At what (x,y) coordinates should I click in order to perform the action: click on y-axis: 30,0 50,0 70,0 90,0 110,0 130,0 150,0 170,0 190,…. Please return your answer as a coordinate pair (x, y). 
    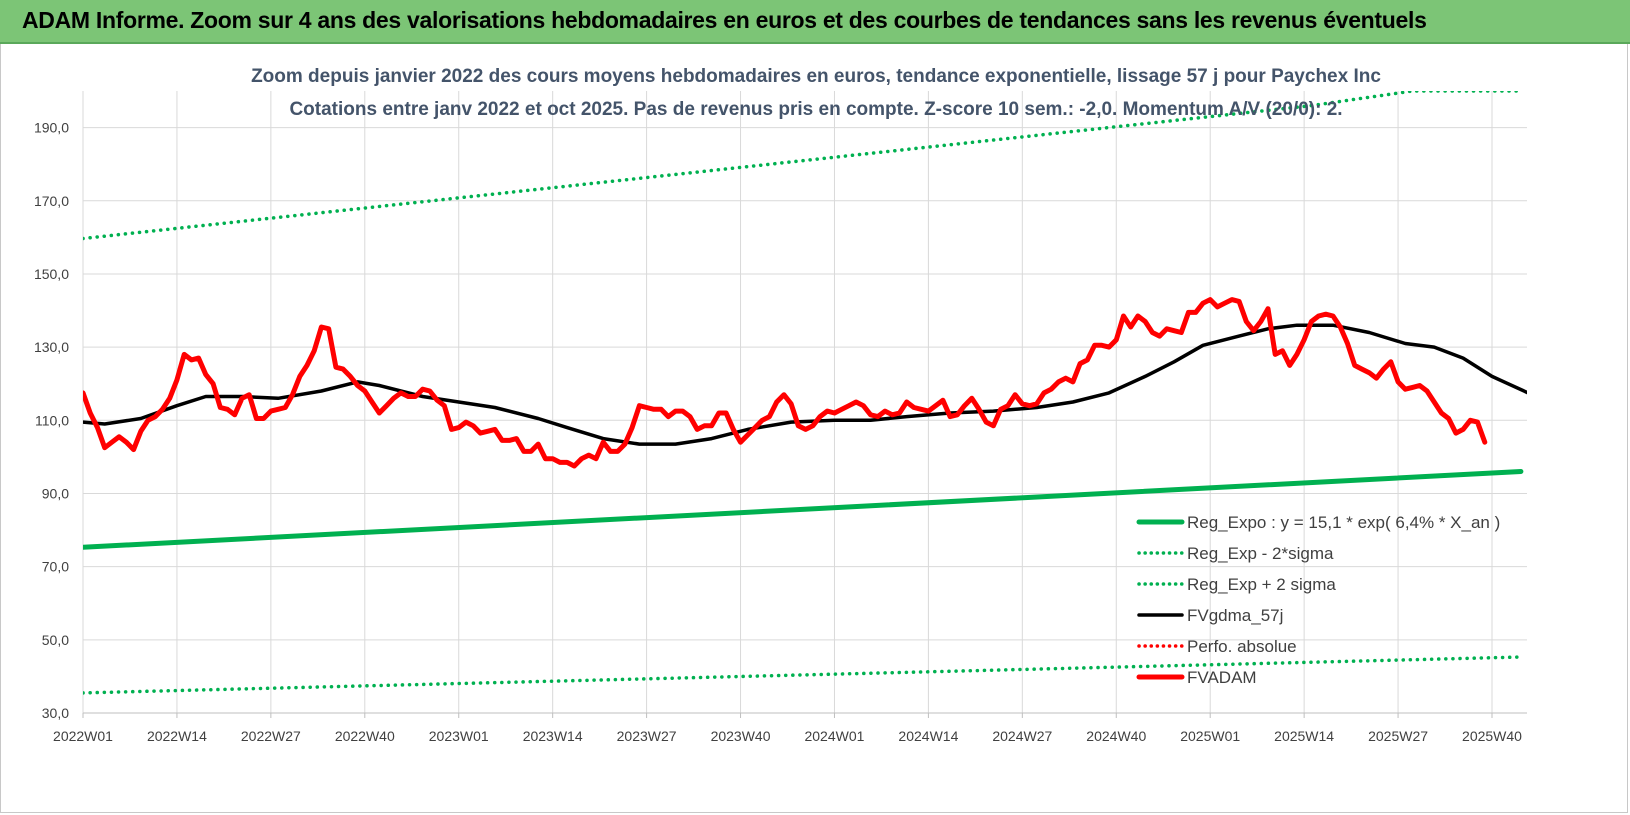
    Looking at the image, I should click on (51, 420).